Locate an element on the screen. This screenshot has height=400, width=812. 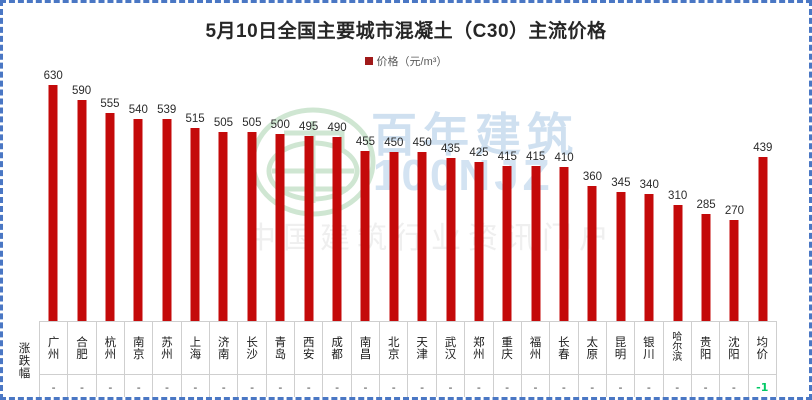
bar-slot: 435 is located at coordinates (450, 197).